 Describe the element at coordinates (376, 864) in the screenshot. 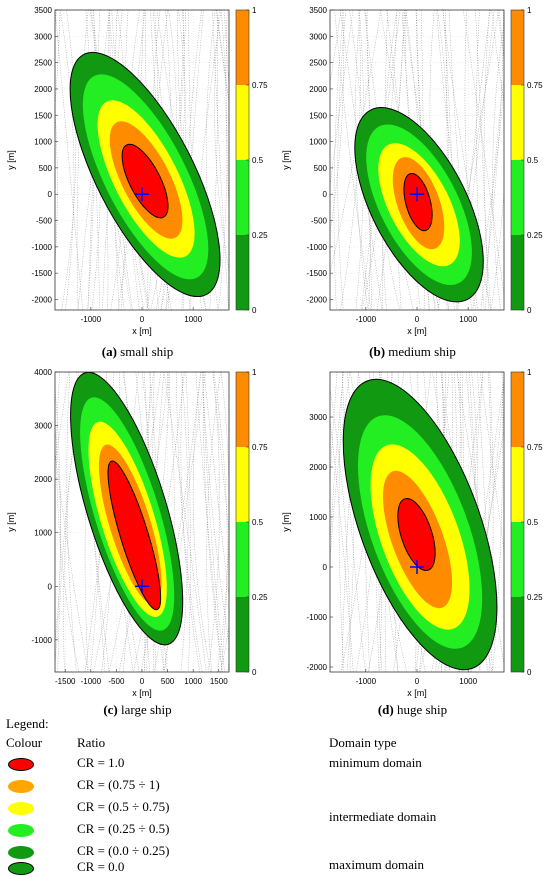

I see `legend-domain-maximum: maximum domain` at that location.